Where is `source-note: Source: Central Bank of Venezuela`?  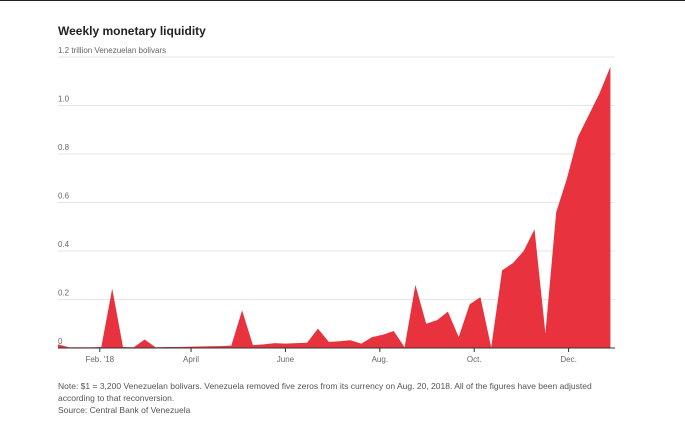
source-note: Source: Central Bank of Venezuela is located at coordinates (124, 410).